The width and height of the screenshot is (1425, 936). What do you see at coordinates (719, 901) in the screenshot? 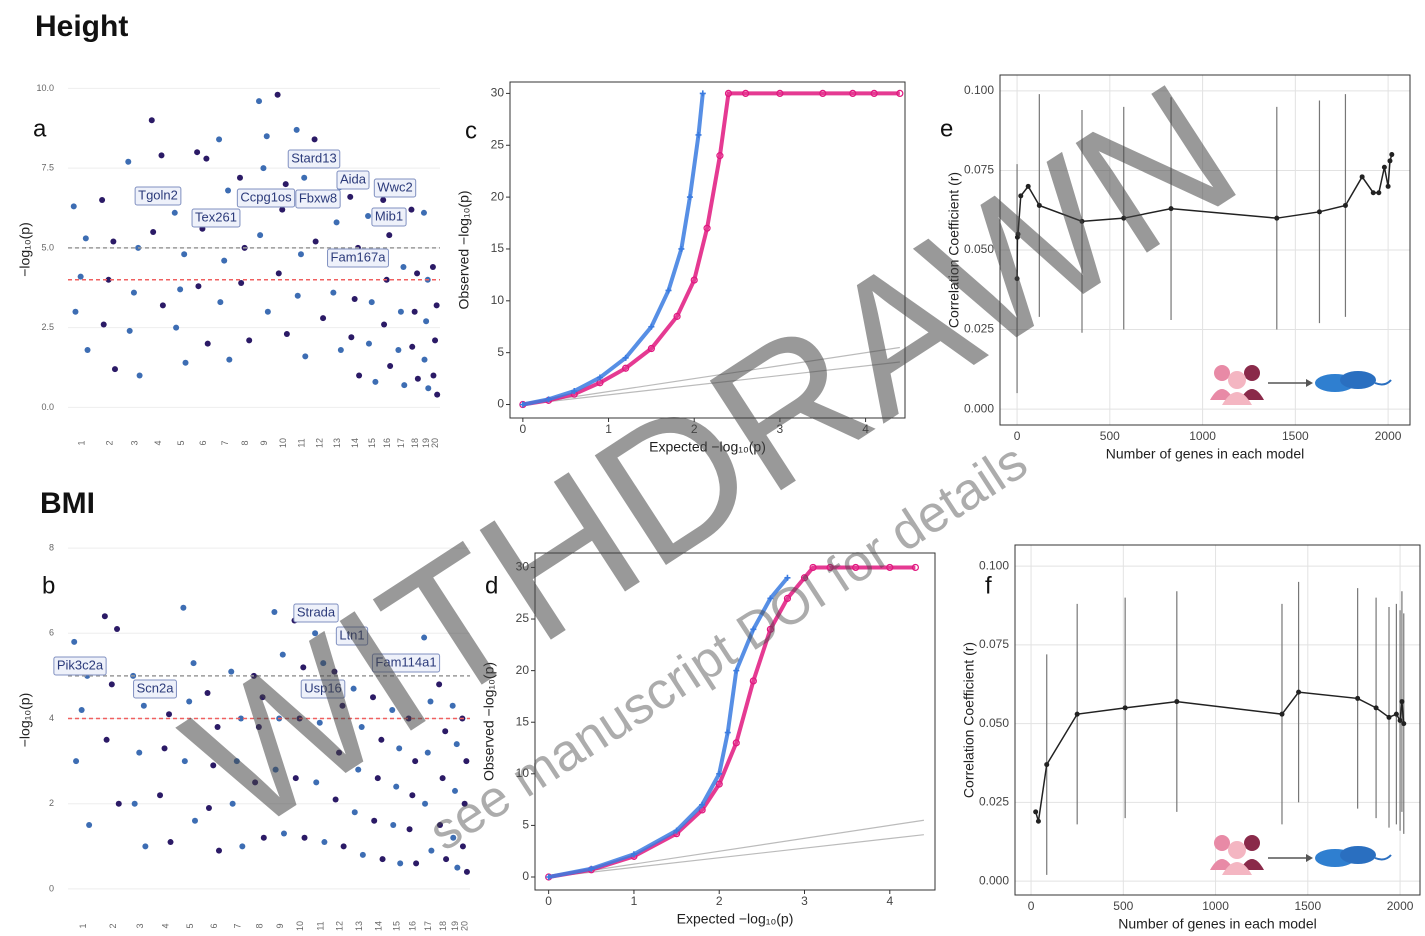
I see `x-tick-label: 2` at bounding box center [719, 901].